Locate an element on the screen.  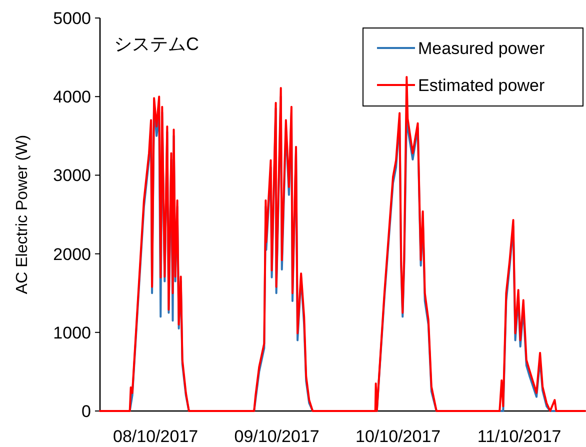
y-tick-label: 4000 is located at coordinates (72, 97).